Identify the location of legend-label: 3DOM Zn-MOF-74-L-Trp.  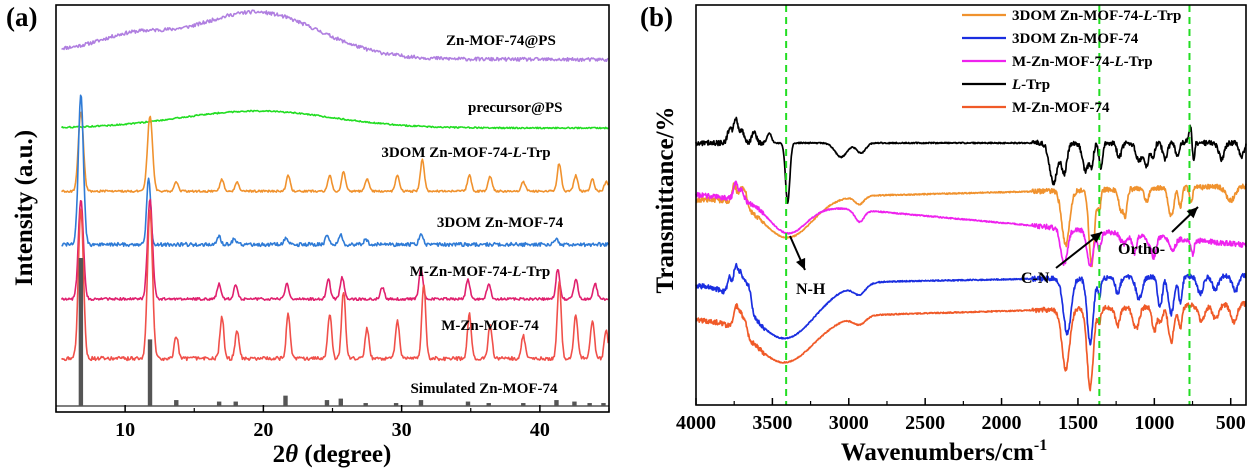
(1096, 16).